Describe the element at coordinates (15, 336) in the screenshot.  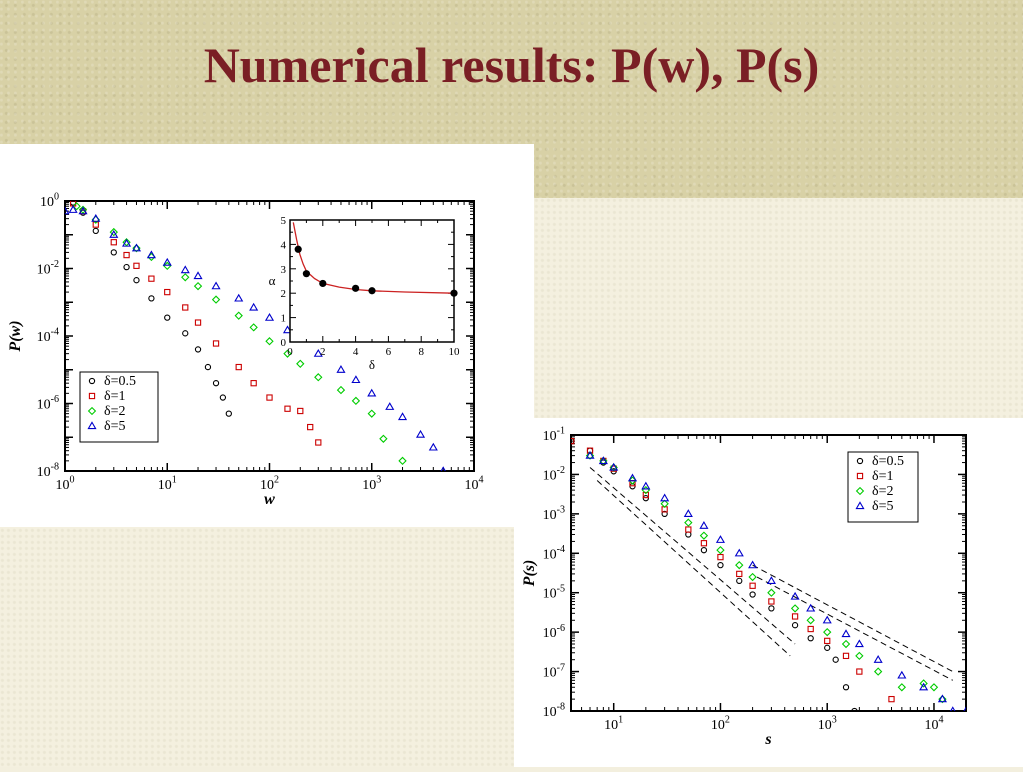
I see `pw-y-axis-label: P(w)` at that location.